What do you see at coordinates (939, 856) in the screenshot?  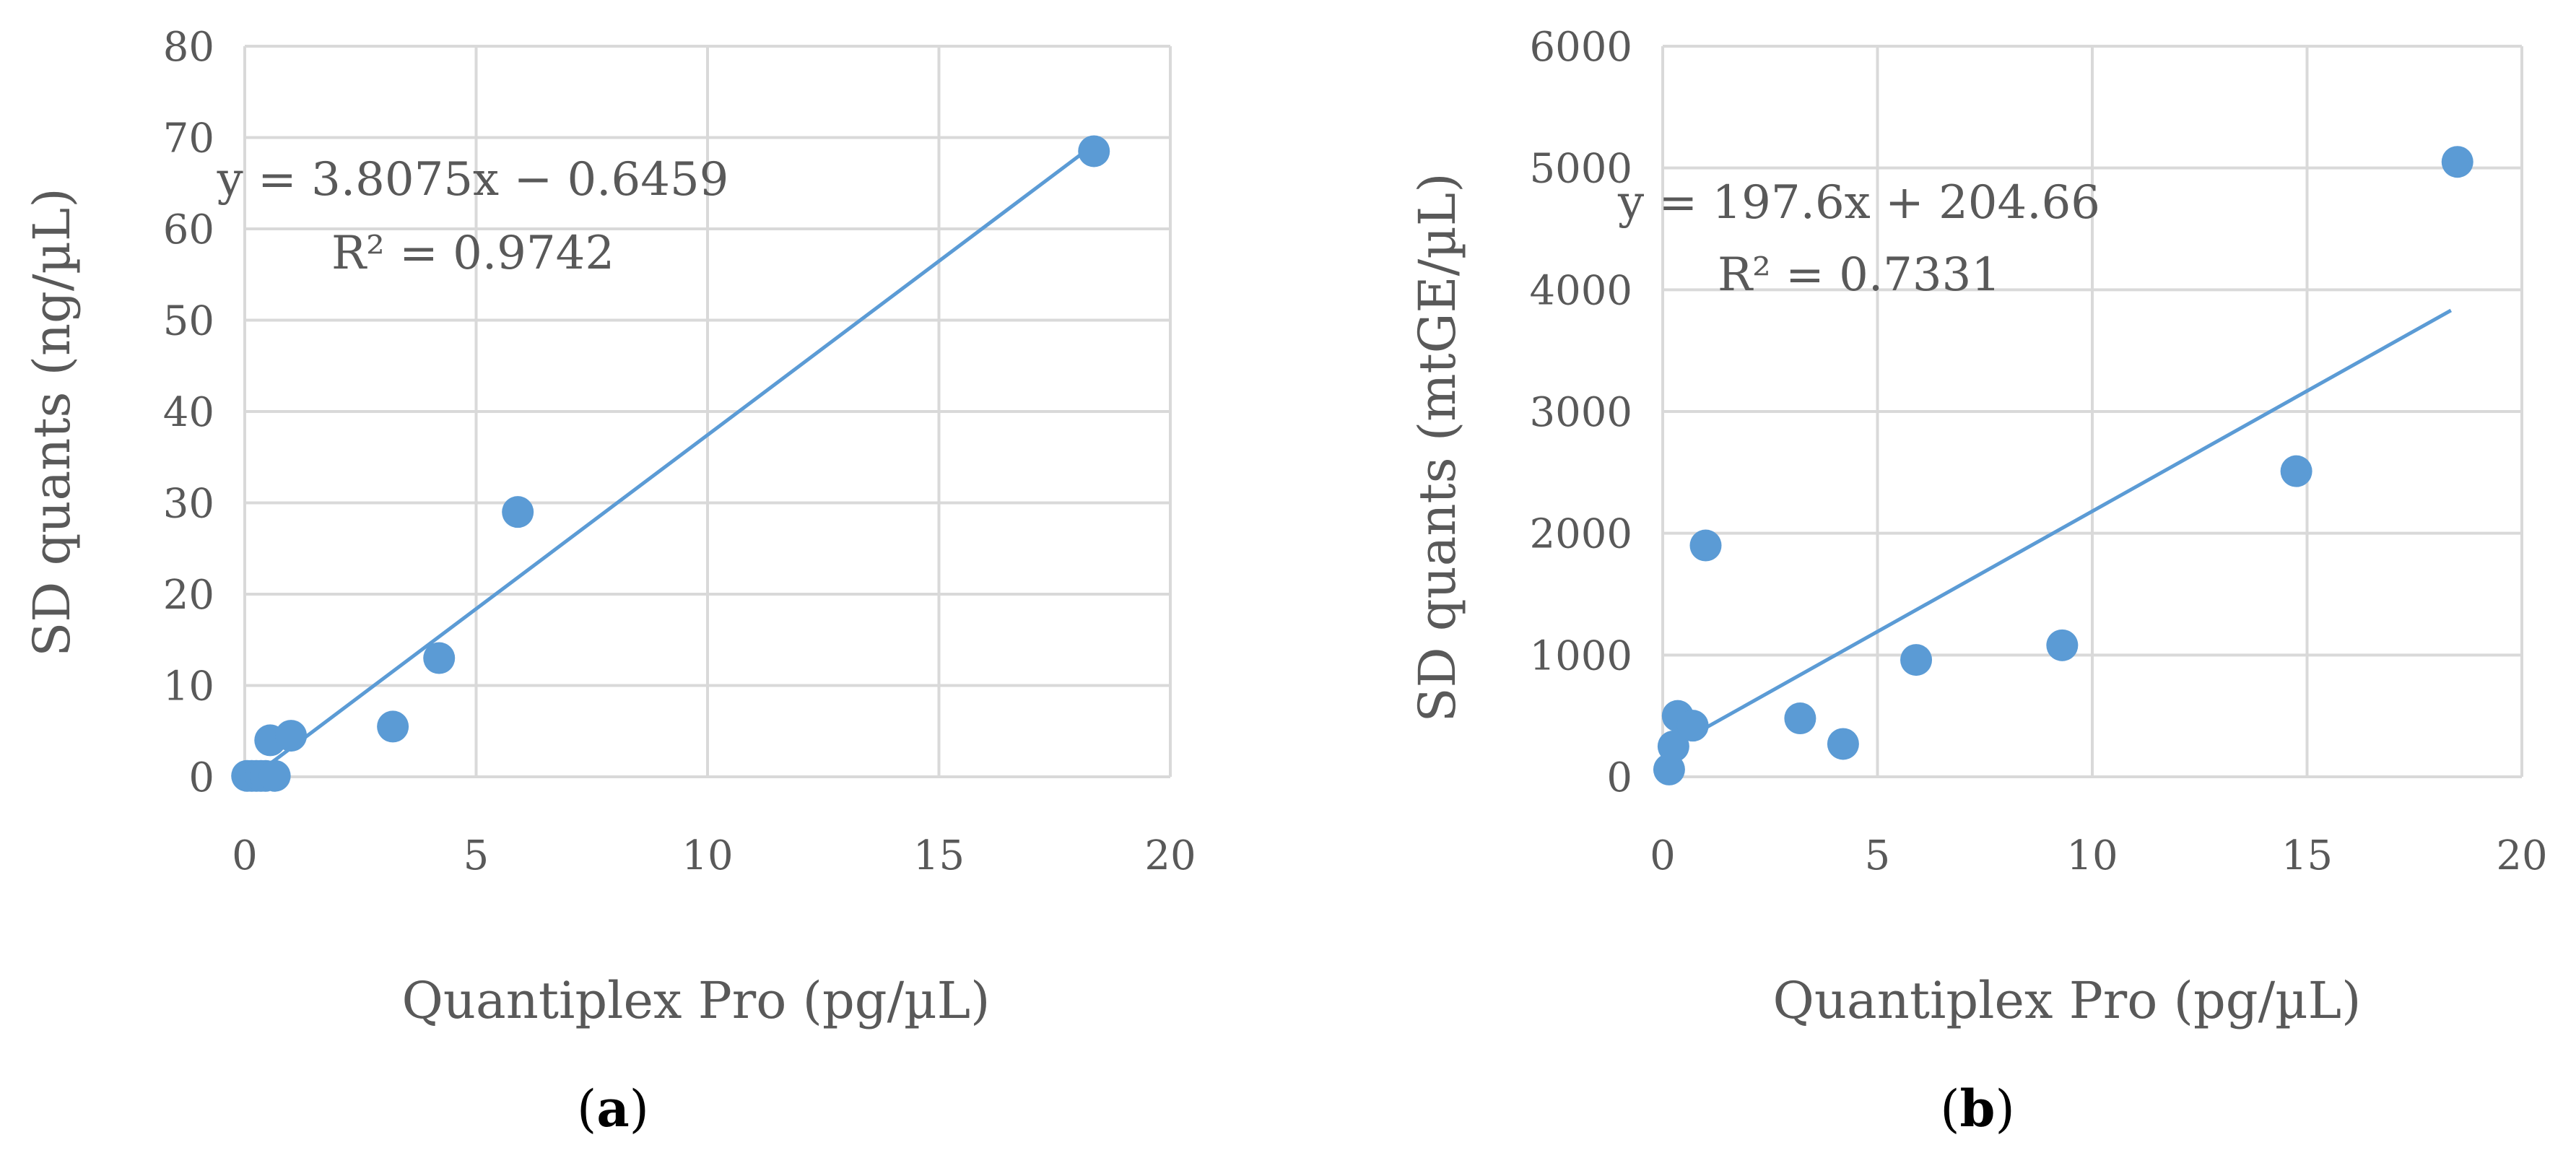 I see `chart-a-x-tick-label: 15` at bounding box center [939, 856].